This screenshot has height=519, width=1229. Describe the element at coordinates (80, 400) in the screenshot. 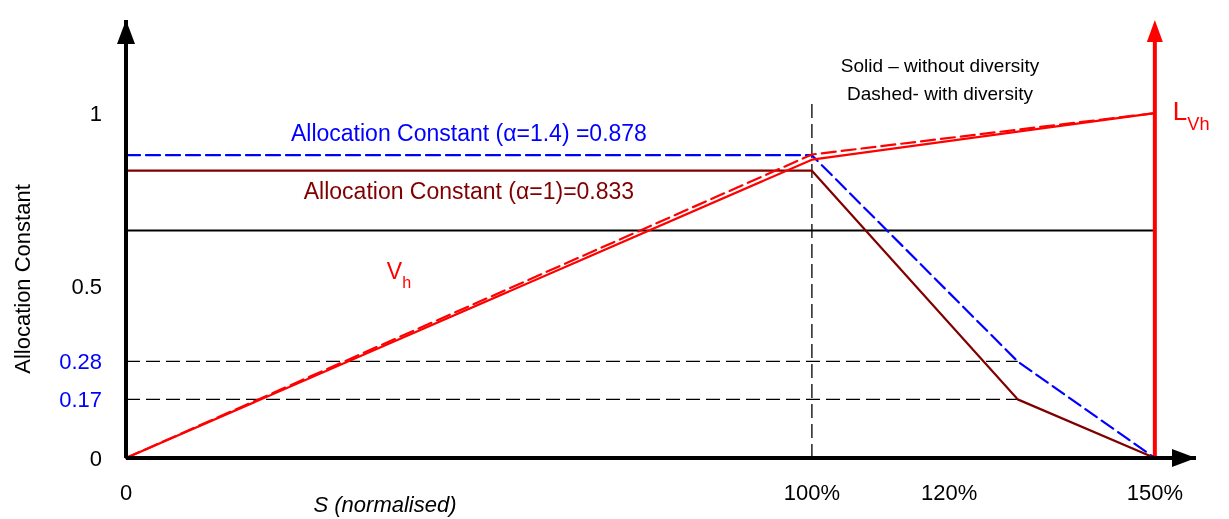

I see `y-tick-label: 0.17` at that location.